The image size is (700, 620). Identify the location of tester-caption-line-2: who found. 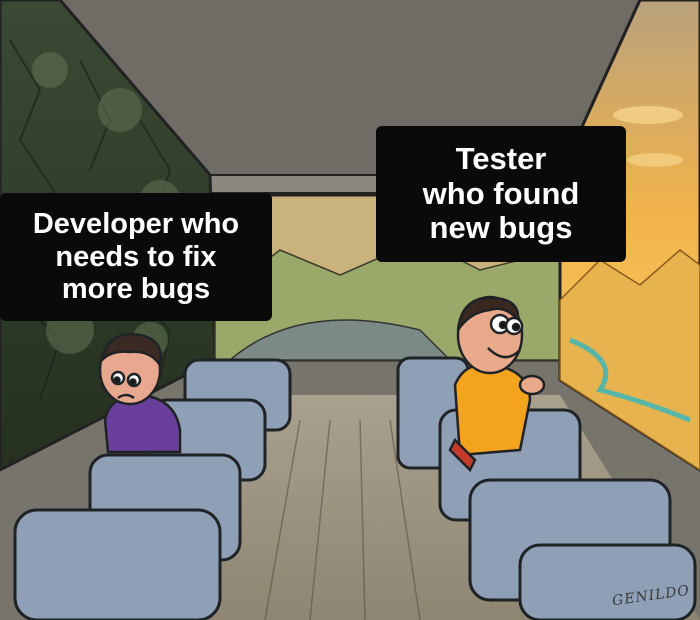
(501, 193).